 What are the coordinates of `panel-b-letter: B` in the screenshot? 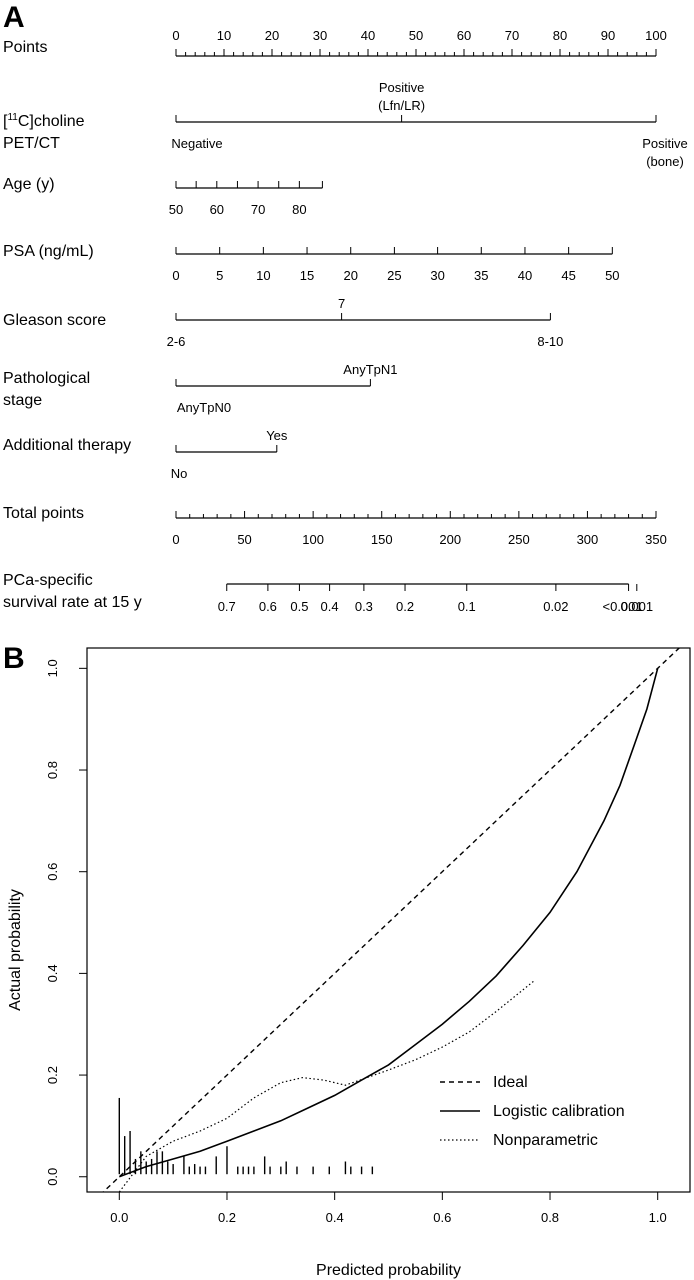 It's located at (14, 658).